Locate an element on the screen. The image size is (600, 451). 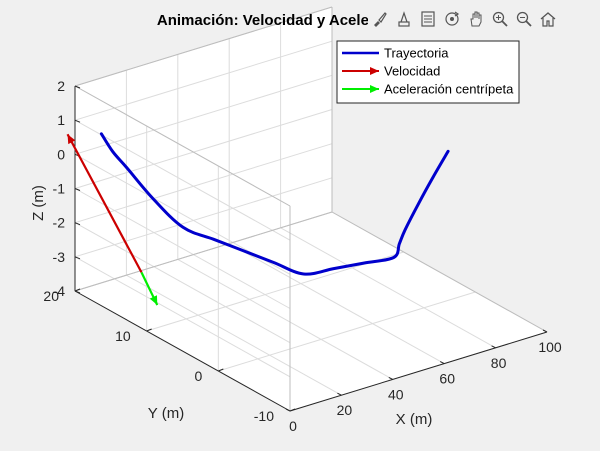
data-tip-icon is located at coordinates (403, 19).